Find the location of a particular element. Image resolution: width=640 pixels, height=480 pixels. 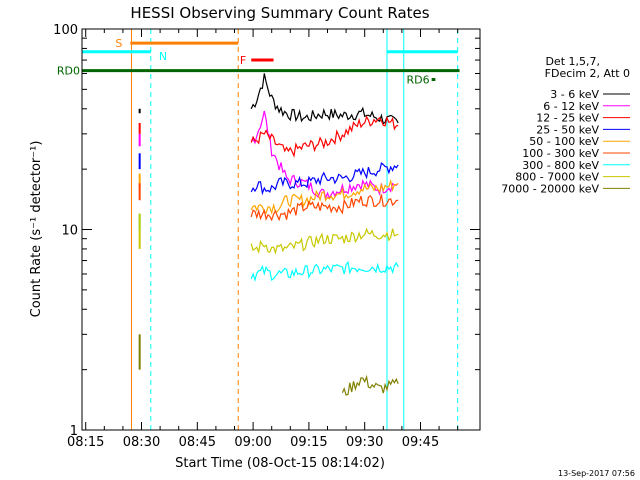

legend-label: 3 - 6 keV is located at coordinates (574, 94).